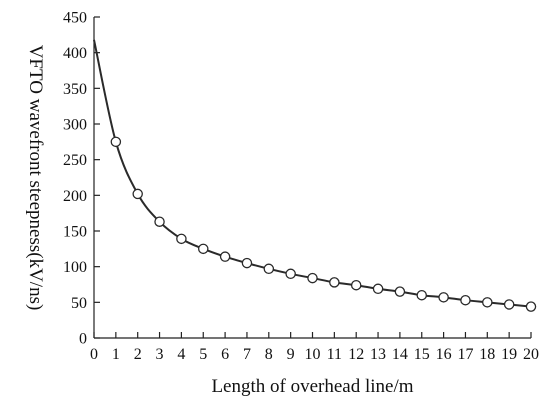  I want to click on x-tick-label: 12, so click(356, 354).